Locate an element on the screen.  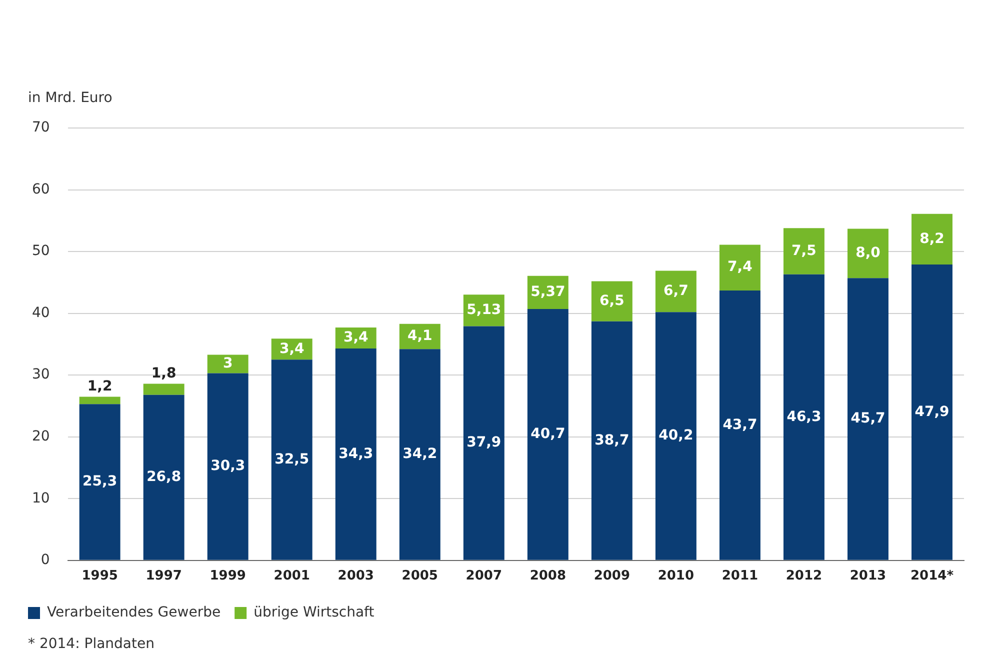
data-label: 46,3 is located at coordinates (804, 416).